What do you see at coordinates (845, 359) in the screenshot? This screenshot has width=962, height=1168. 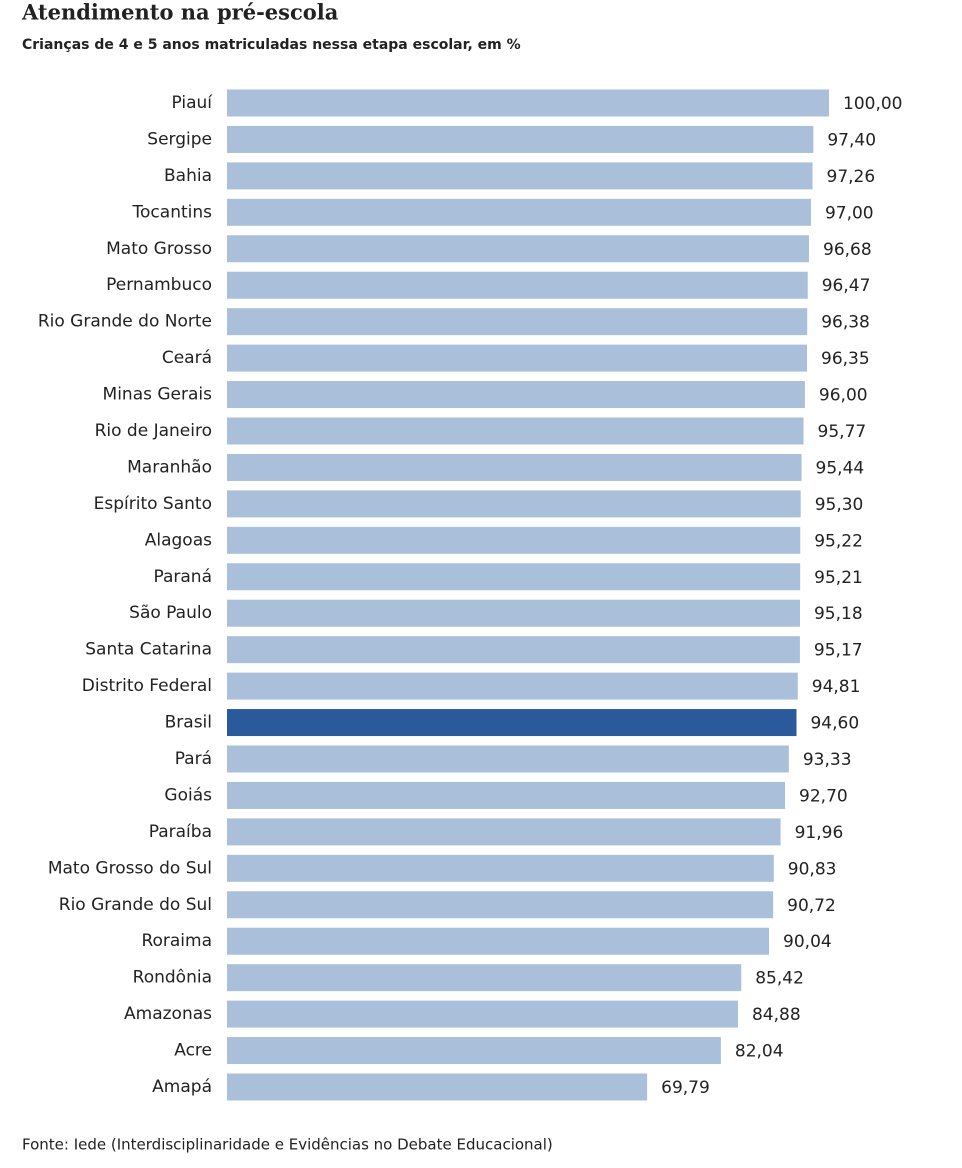 I see `value-label: 96,35` at bounding box center [845, 359].